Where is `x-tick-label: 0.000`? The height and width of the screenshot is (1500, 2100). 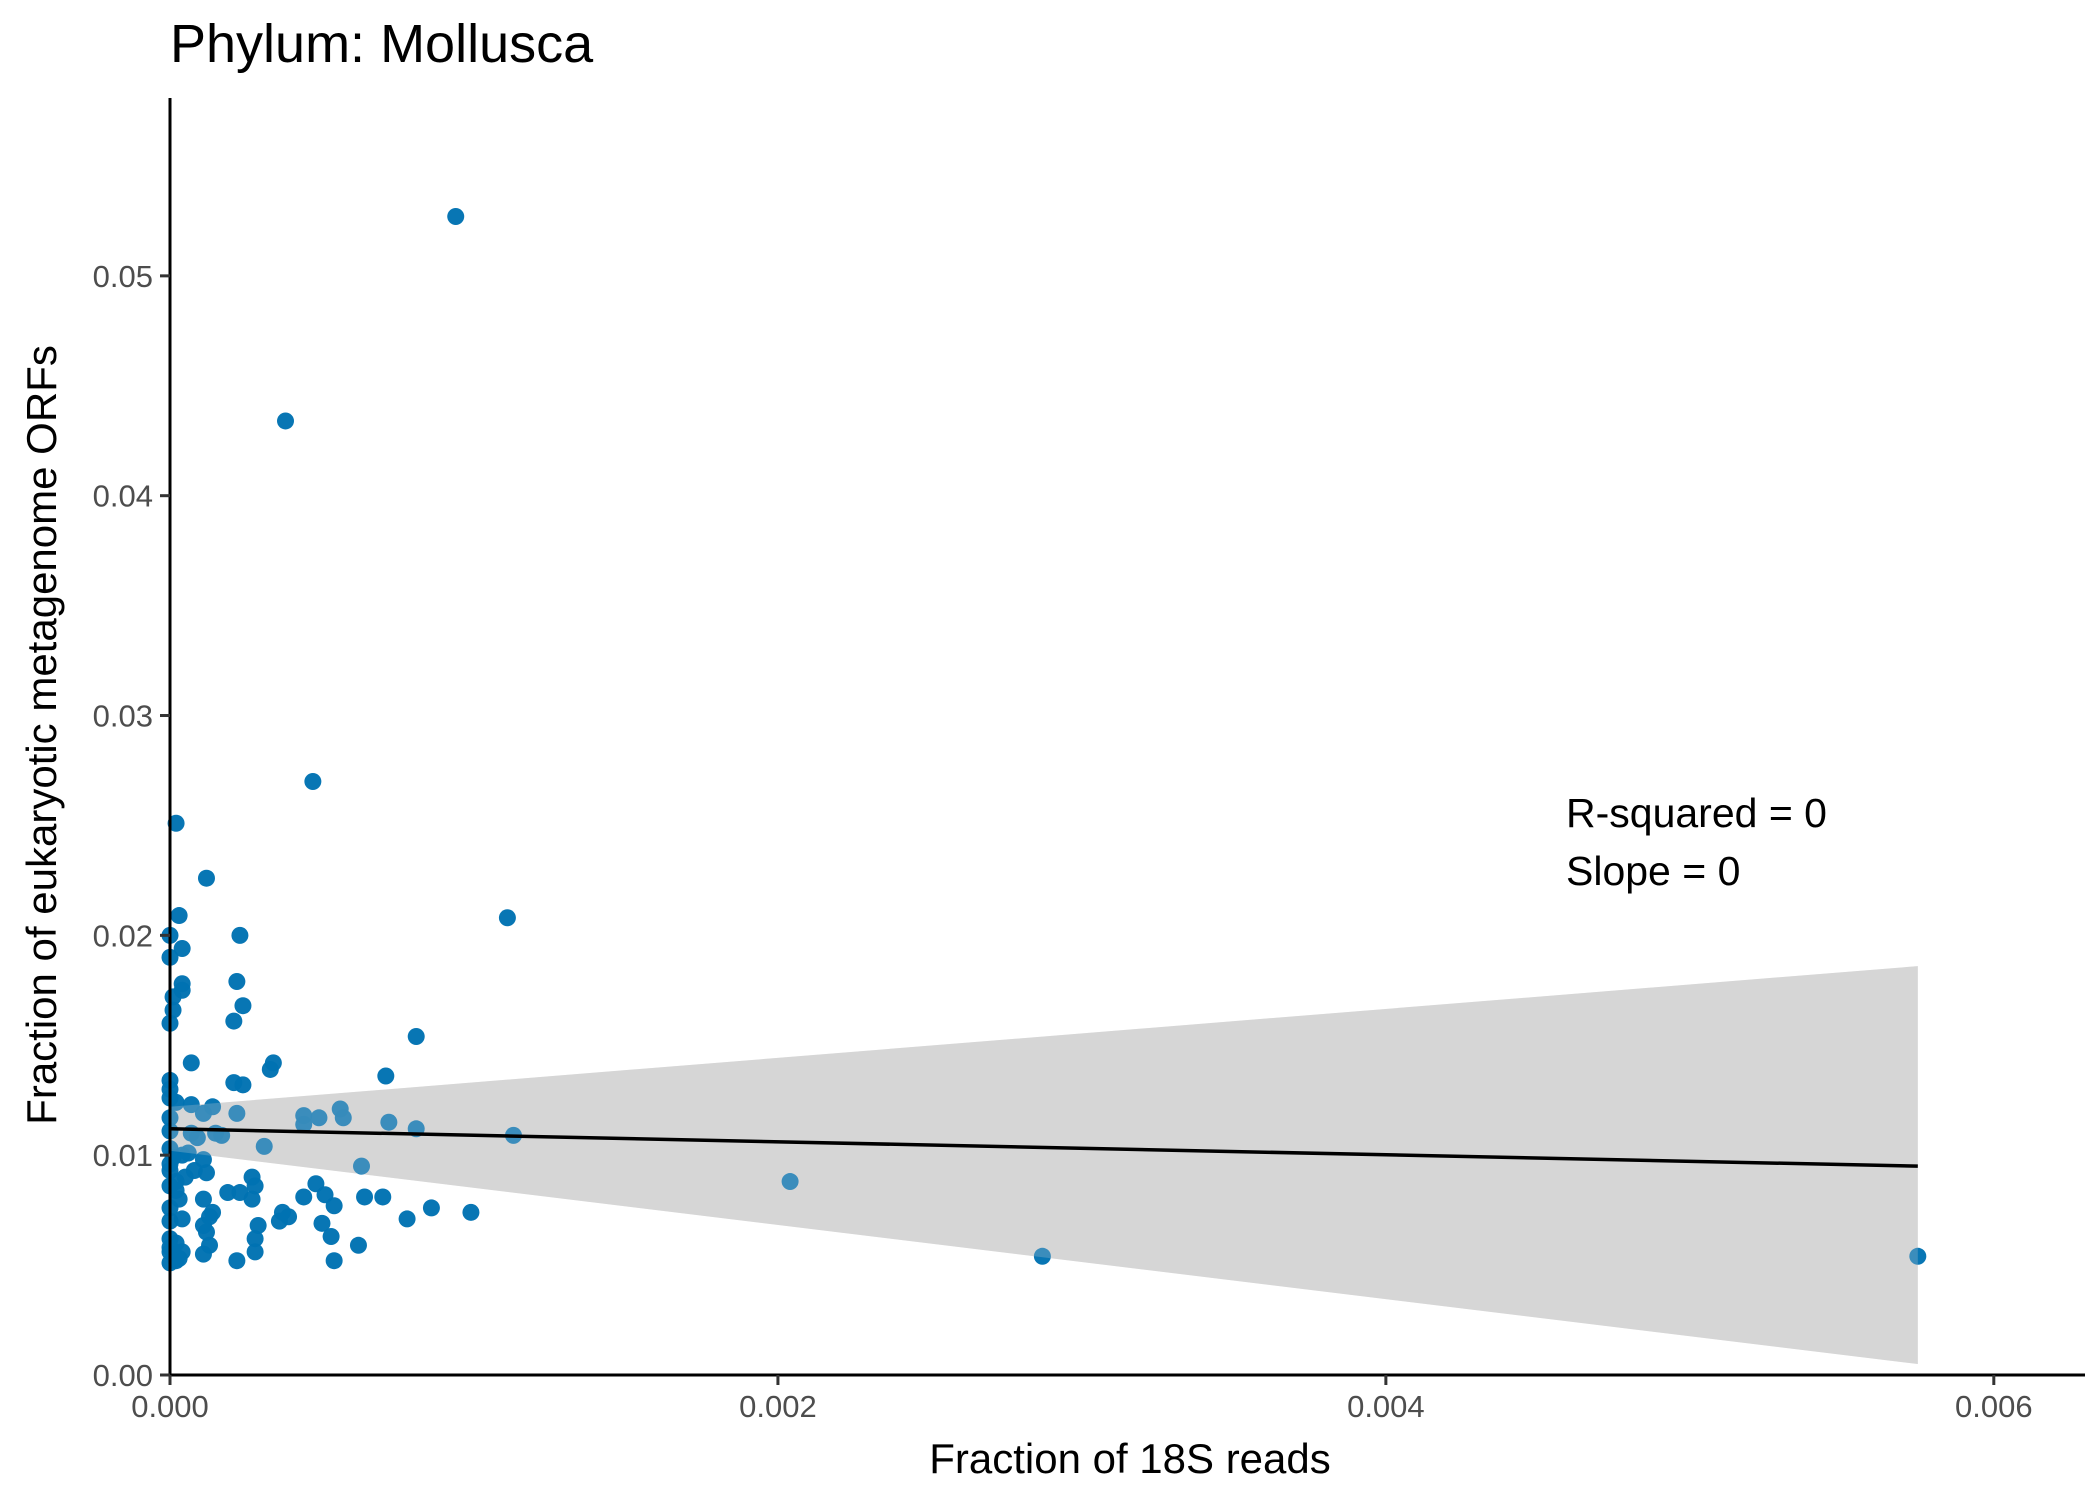
x-tick-label: 0.000 is located at coordinates (170, 1406).